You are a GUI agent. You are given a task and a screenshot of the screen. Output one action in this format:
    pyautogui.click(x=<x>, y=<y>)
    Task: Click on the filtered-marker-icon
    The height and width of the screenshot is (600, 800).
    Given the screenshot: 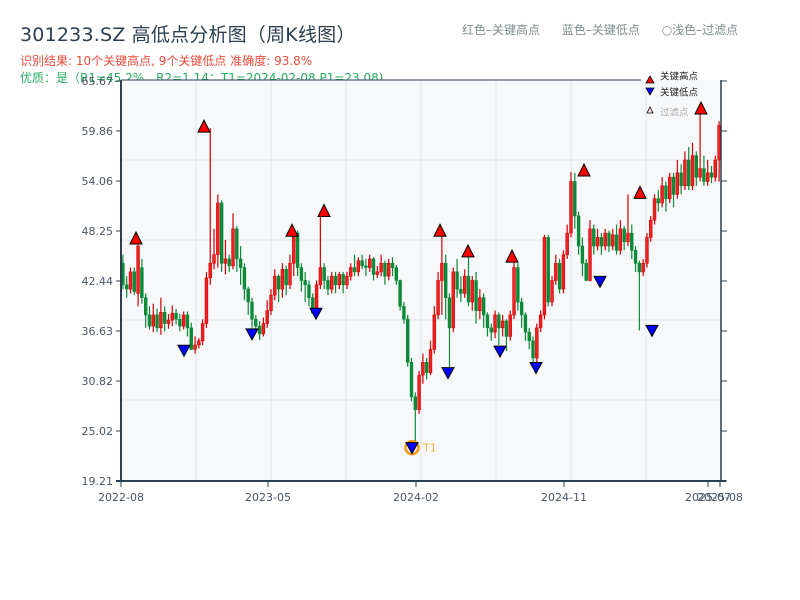 What is the action you would take?
    pyautogui.click(x=650, y=110)
    